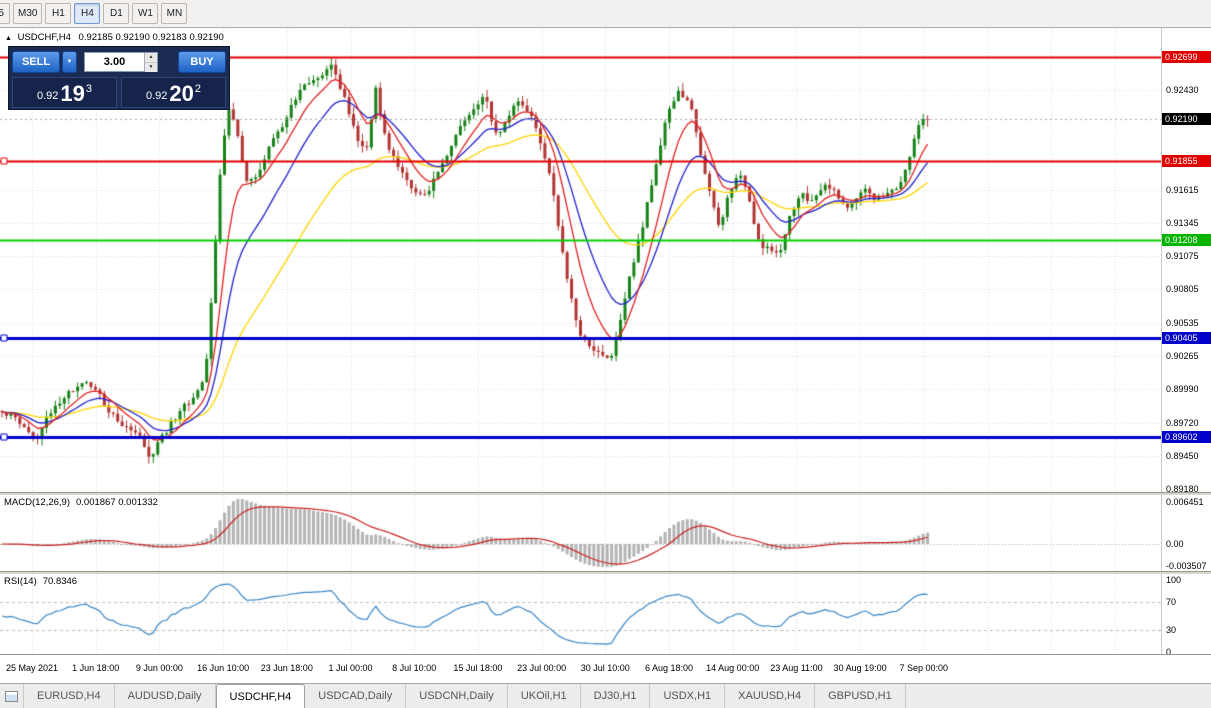 Image resolution: width=1211 pixels, height=708 pixels. I want to click on chart-tab-audusd-daily: AUDUSD,Daily, so click(165, 696).